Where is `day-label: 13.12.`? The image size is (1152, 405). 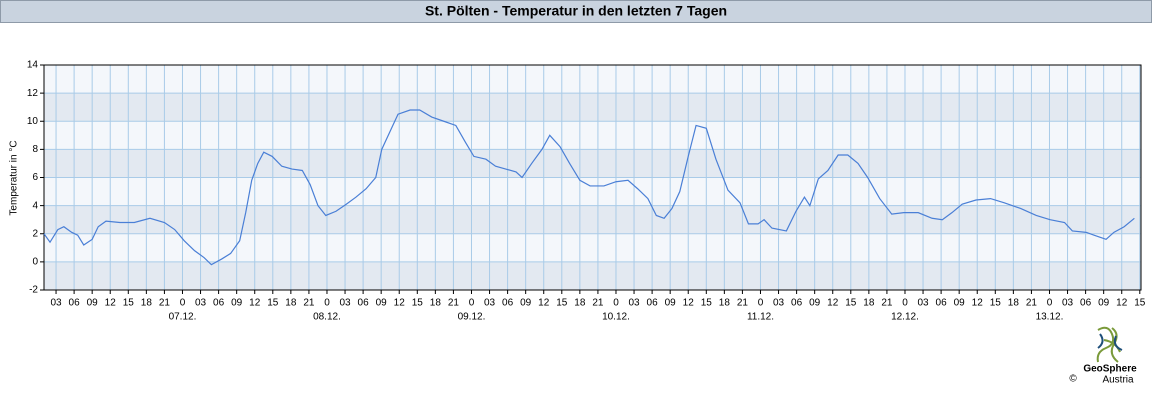
day-label: 13.12. is located at coordinates (1050, 317).